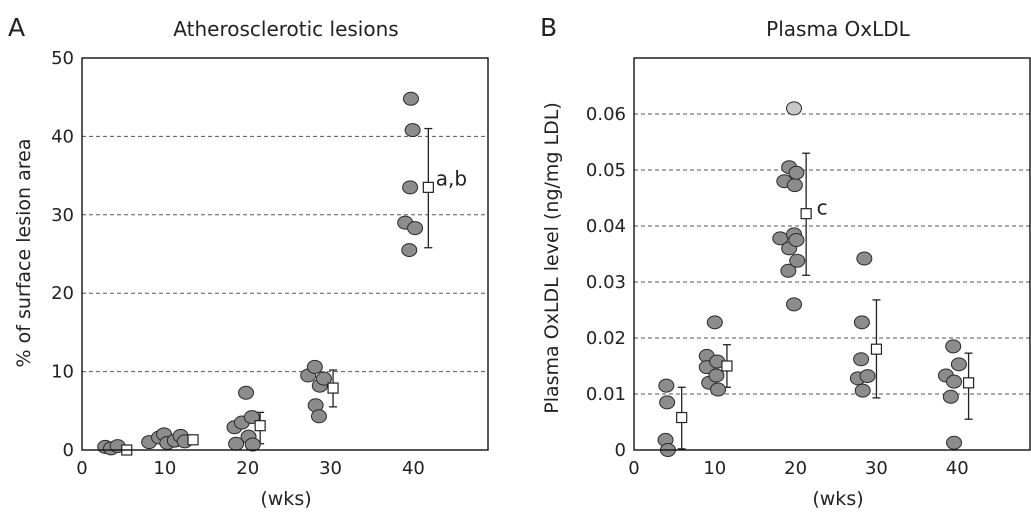 The image size is (1031, 516). I want to click on x-axis-label-a: (wks), so click(285, 499).